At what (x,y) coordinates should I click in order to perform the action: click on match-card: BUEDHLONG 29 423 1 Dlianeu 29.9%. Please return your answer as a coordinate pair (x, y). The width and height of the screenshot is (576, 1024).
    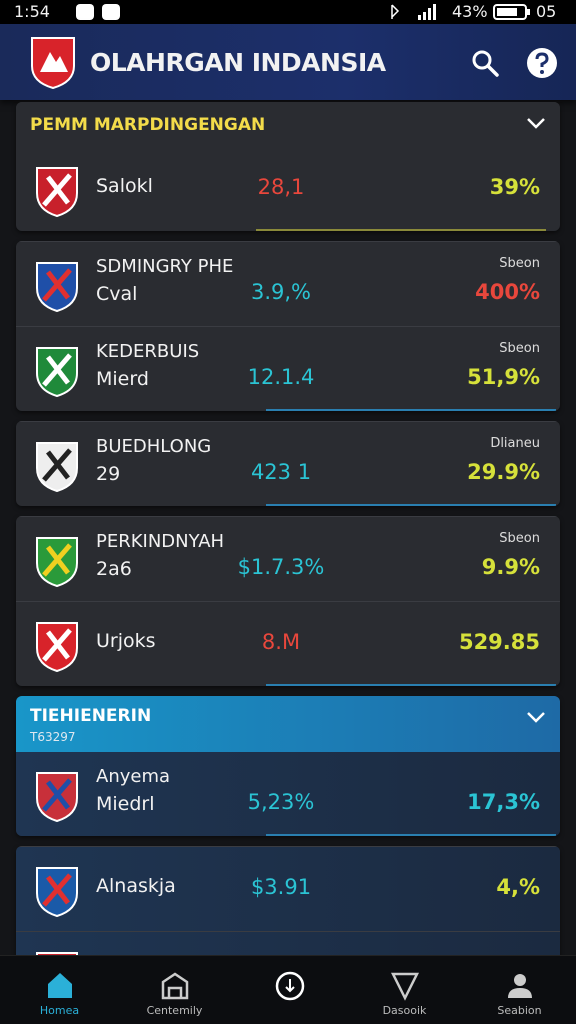
    Looking at the image, I should click on (288, 463).